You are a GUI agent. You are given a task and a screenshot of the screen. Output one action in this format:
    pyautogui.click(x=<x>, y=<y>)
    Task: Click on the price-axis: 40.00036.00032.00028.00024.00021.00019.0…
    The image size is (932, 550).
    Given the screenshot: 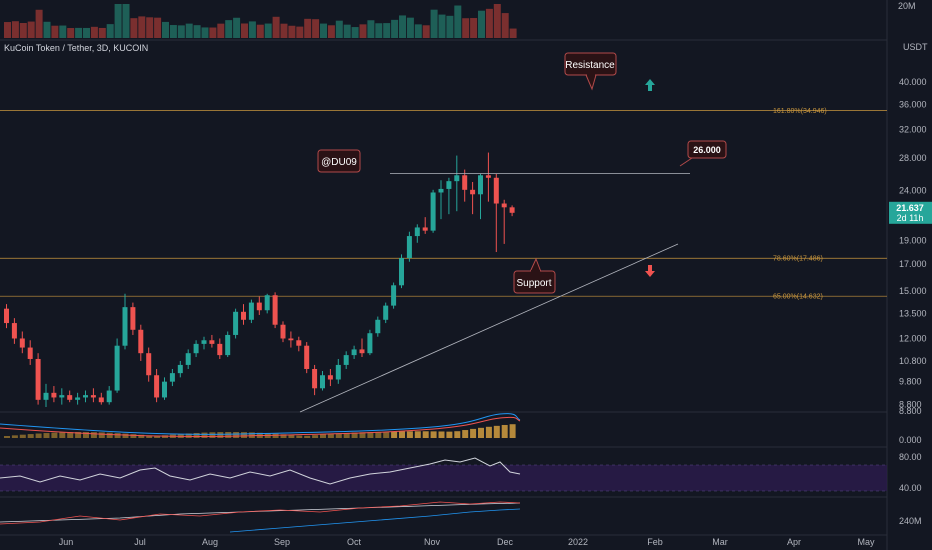 What is the action you would take?
    pyautogui.click(x=913, y=243)
    